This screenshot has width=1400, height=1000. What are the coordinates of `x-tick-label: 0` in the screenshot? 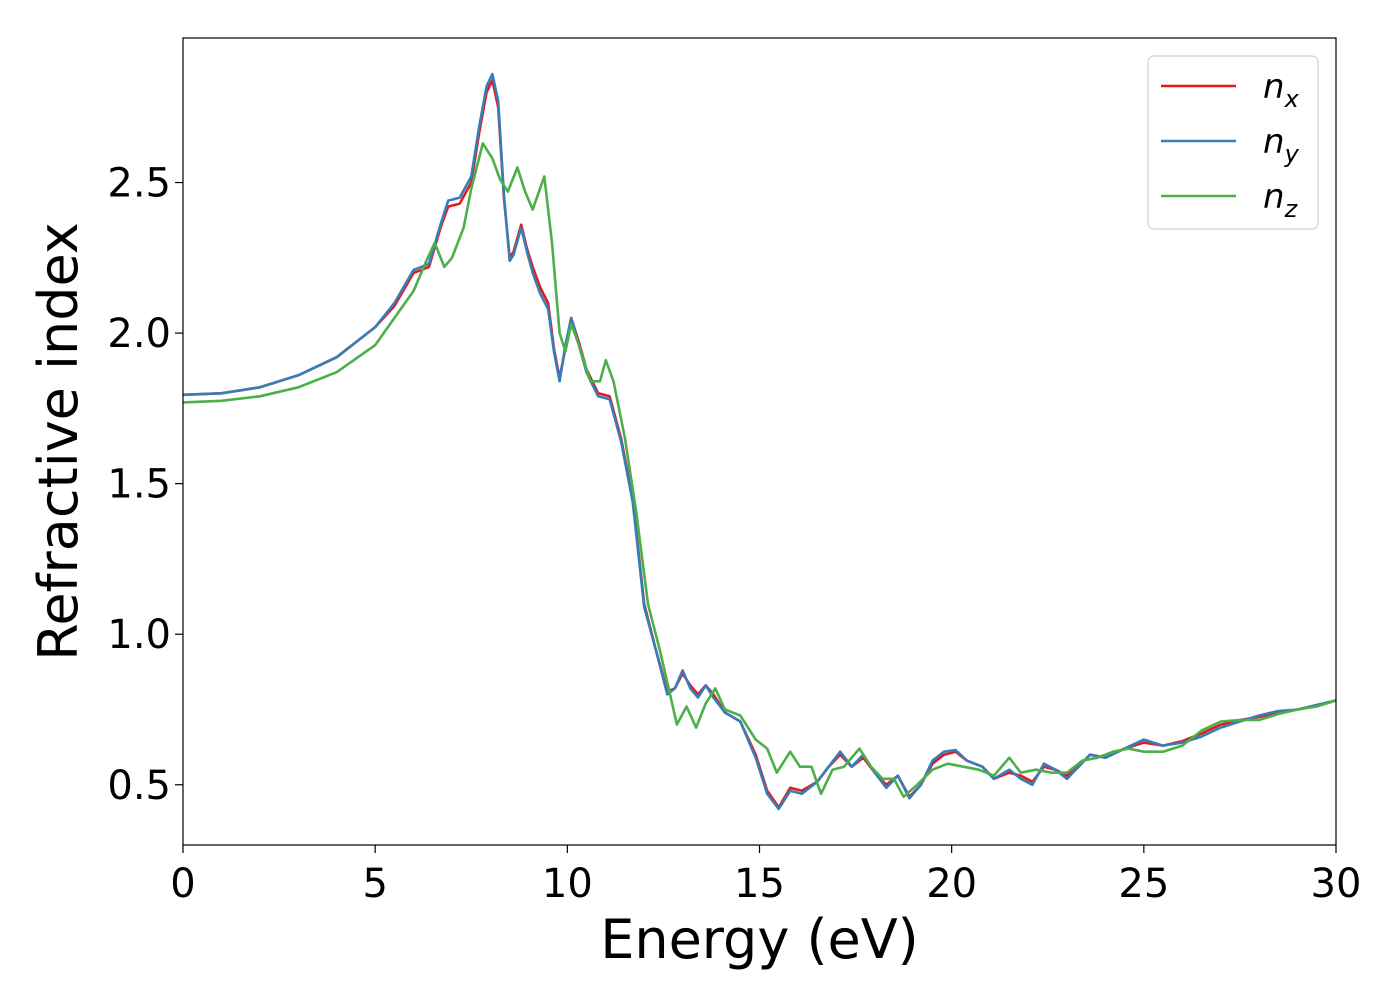 It's located at (182, 884).